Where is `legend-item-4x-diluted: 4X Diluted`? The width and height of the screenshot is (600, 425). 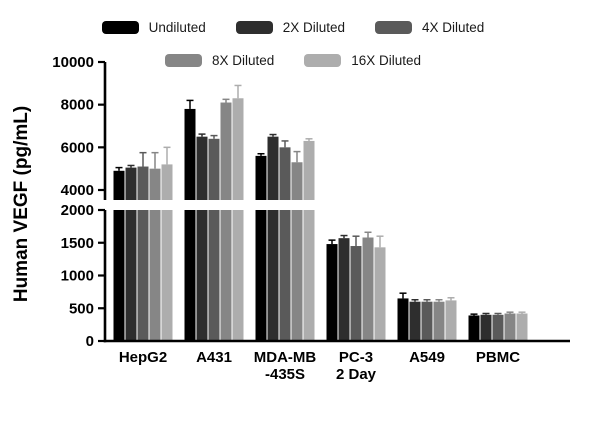
legend-item-4x-diluted: 4X Diluted is located at coordinates (429, 27).